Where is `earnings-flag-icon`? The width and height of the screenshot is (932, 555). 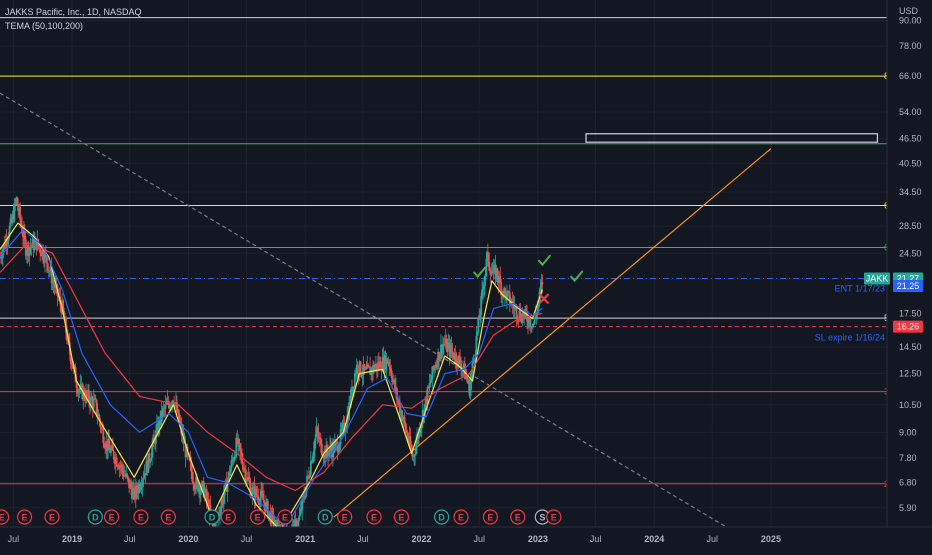 earnings-flag-icon is located at coordinates (518, 517).